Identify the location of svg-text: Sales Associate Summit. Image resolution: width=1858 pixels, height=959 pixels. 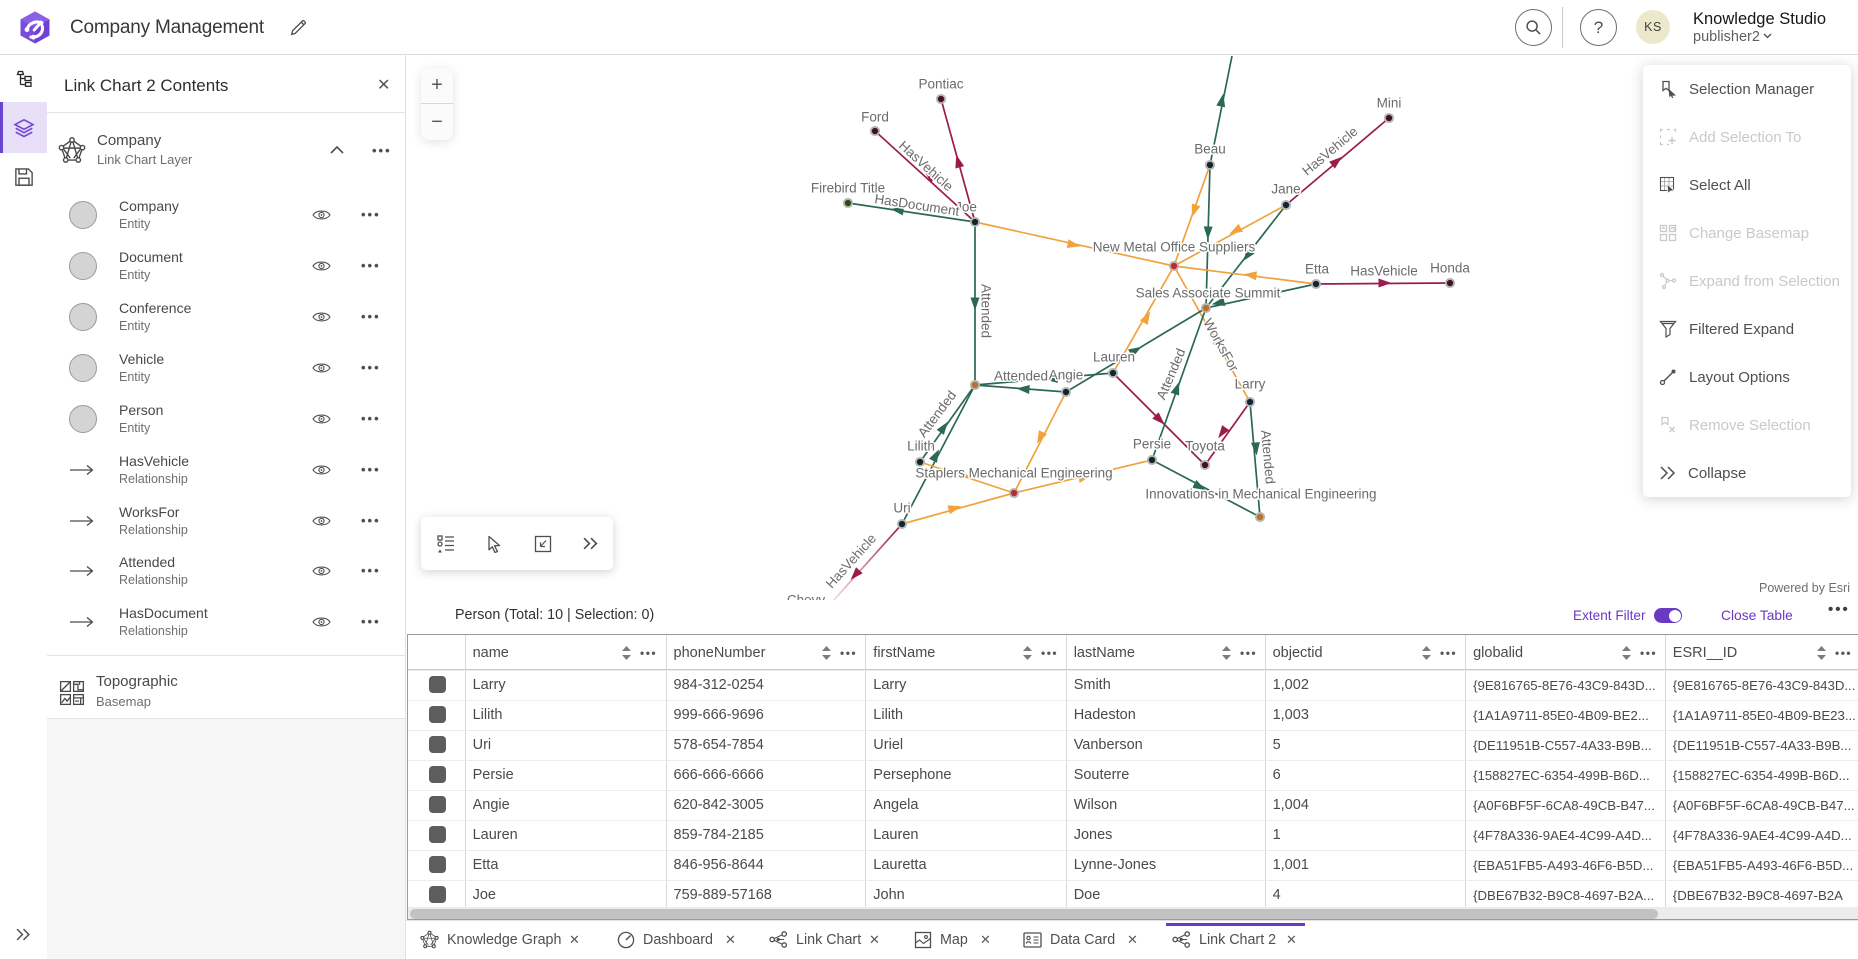
(1208, 293).